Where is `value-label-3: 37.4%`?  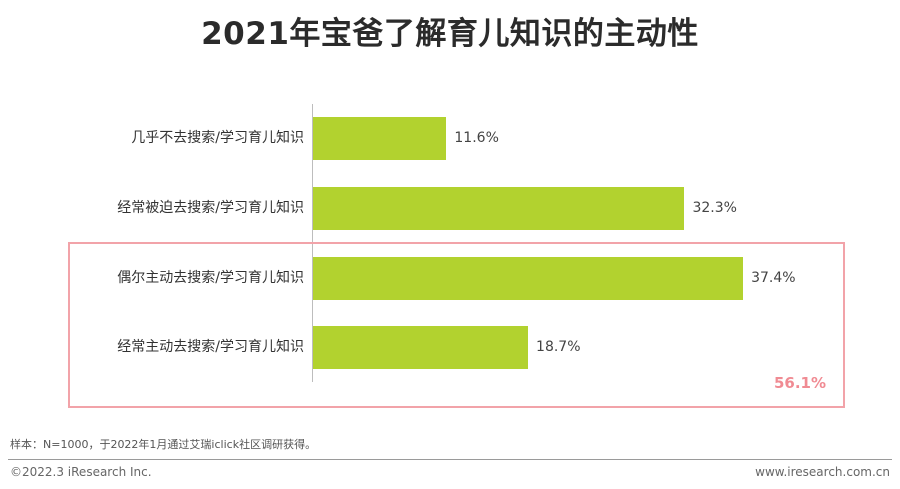
value-label-3: 37.4% is located at coordinates (773, 278).